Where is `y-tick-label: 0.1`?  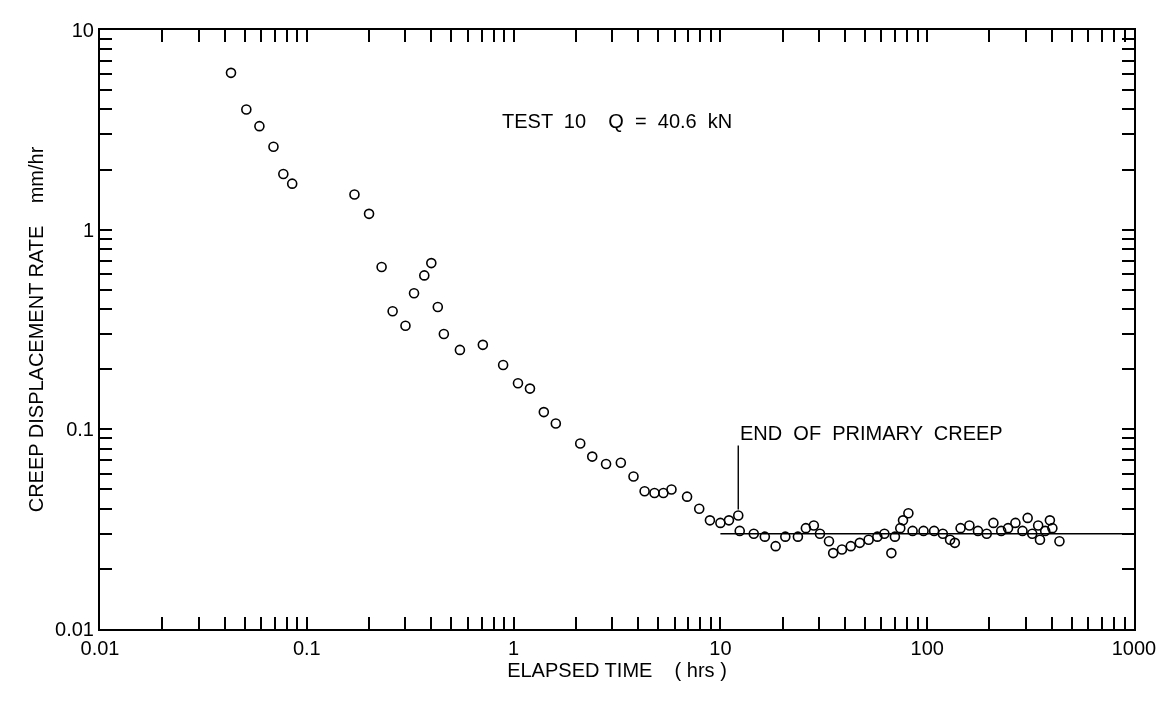
y-tick-label: 0.1 is located at coordinates (80, 429).